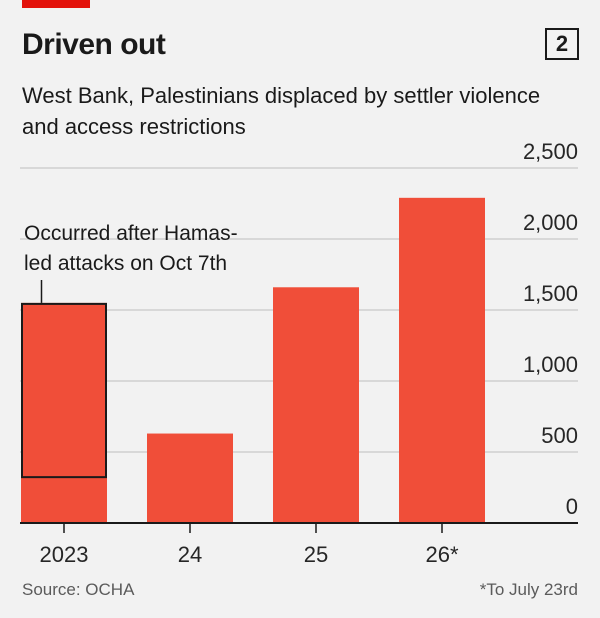 Image resolution: width=600 pixels, height=618 pixels. Describe the element at coordinates (94, 44) in the screenshot. I see `chart-title: Driven out` at that location.